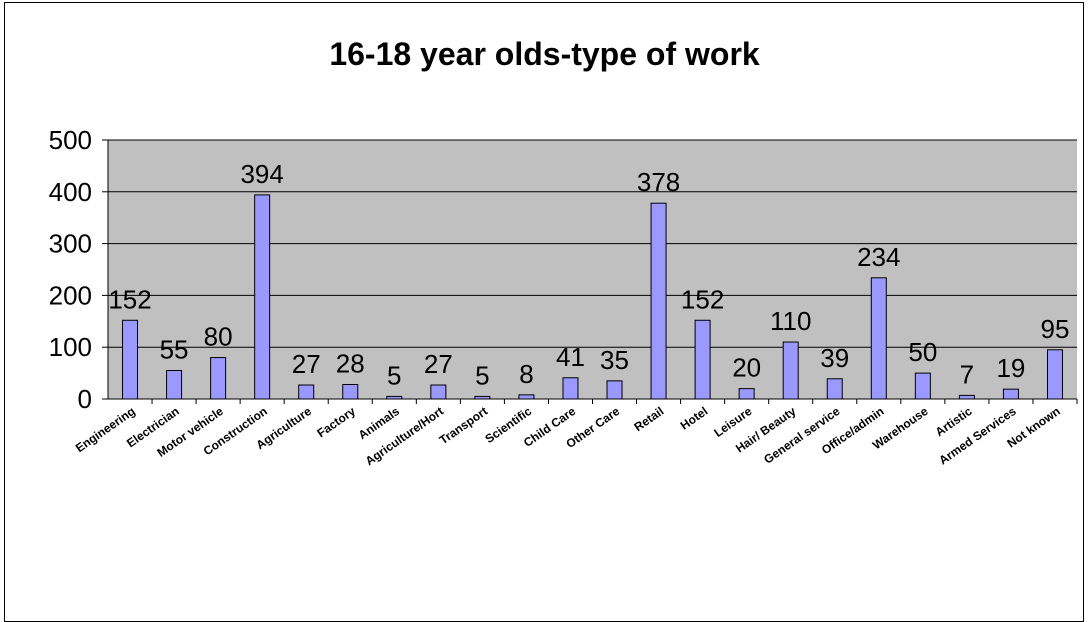 This screenshot has width=1089, height=622. Describe the element at coordinates (1055, 329) in the screenshot. I see `data-label: 95` at that location.